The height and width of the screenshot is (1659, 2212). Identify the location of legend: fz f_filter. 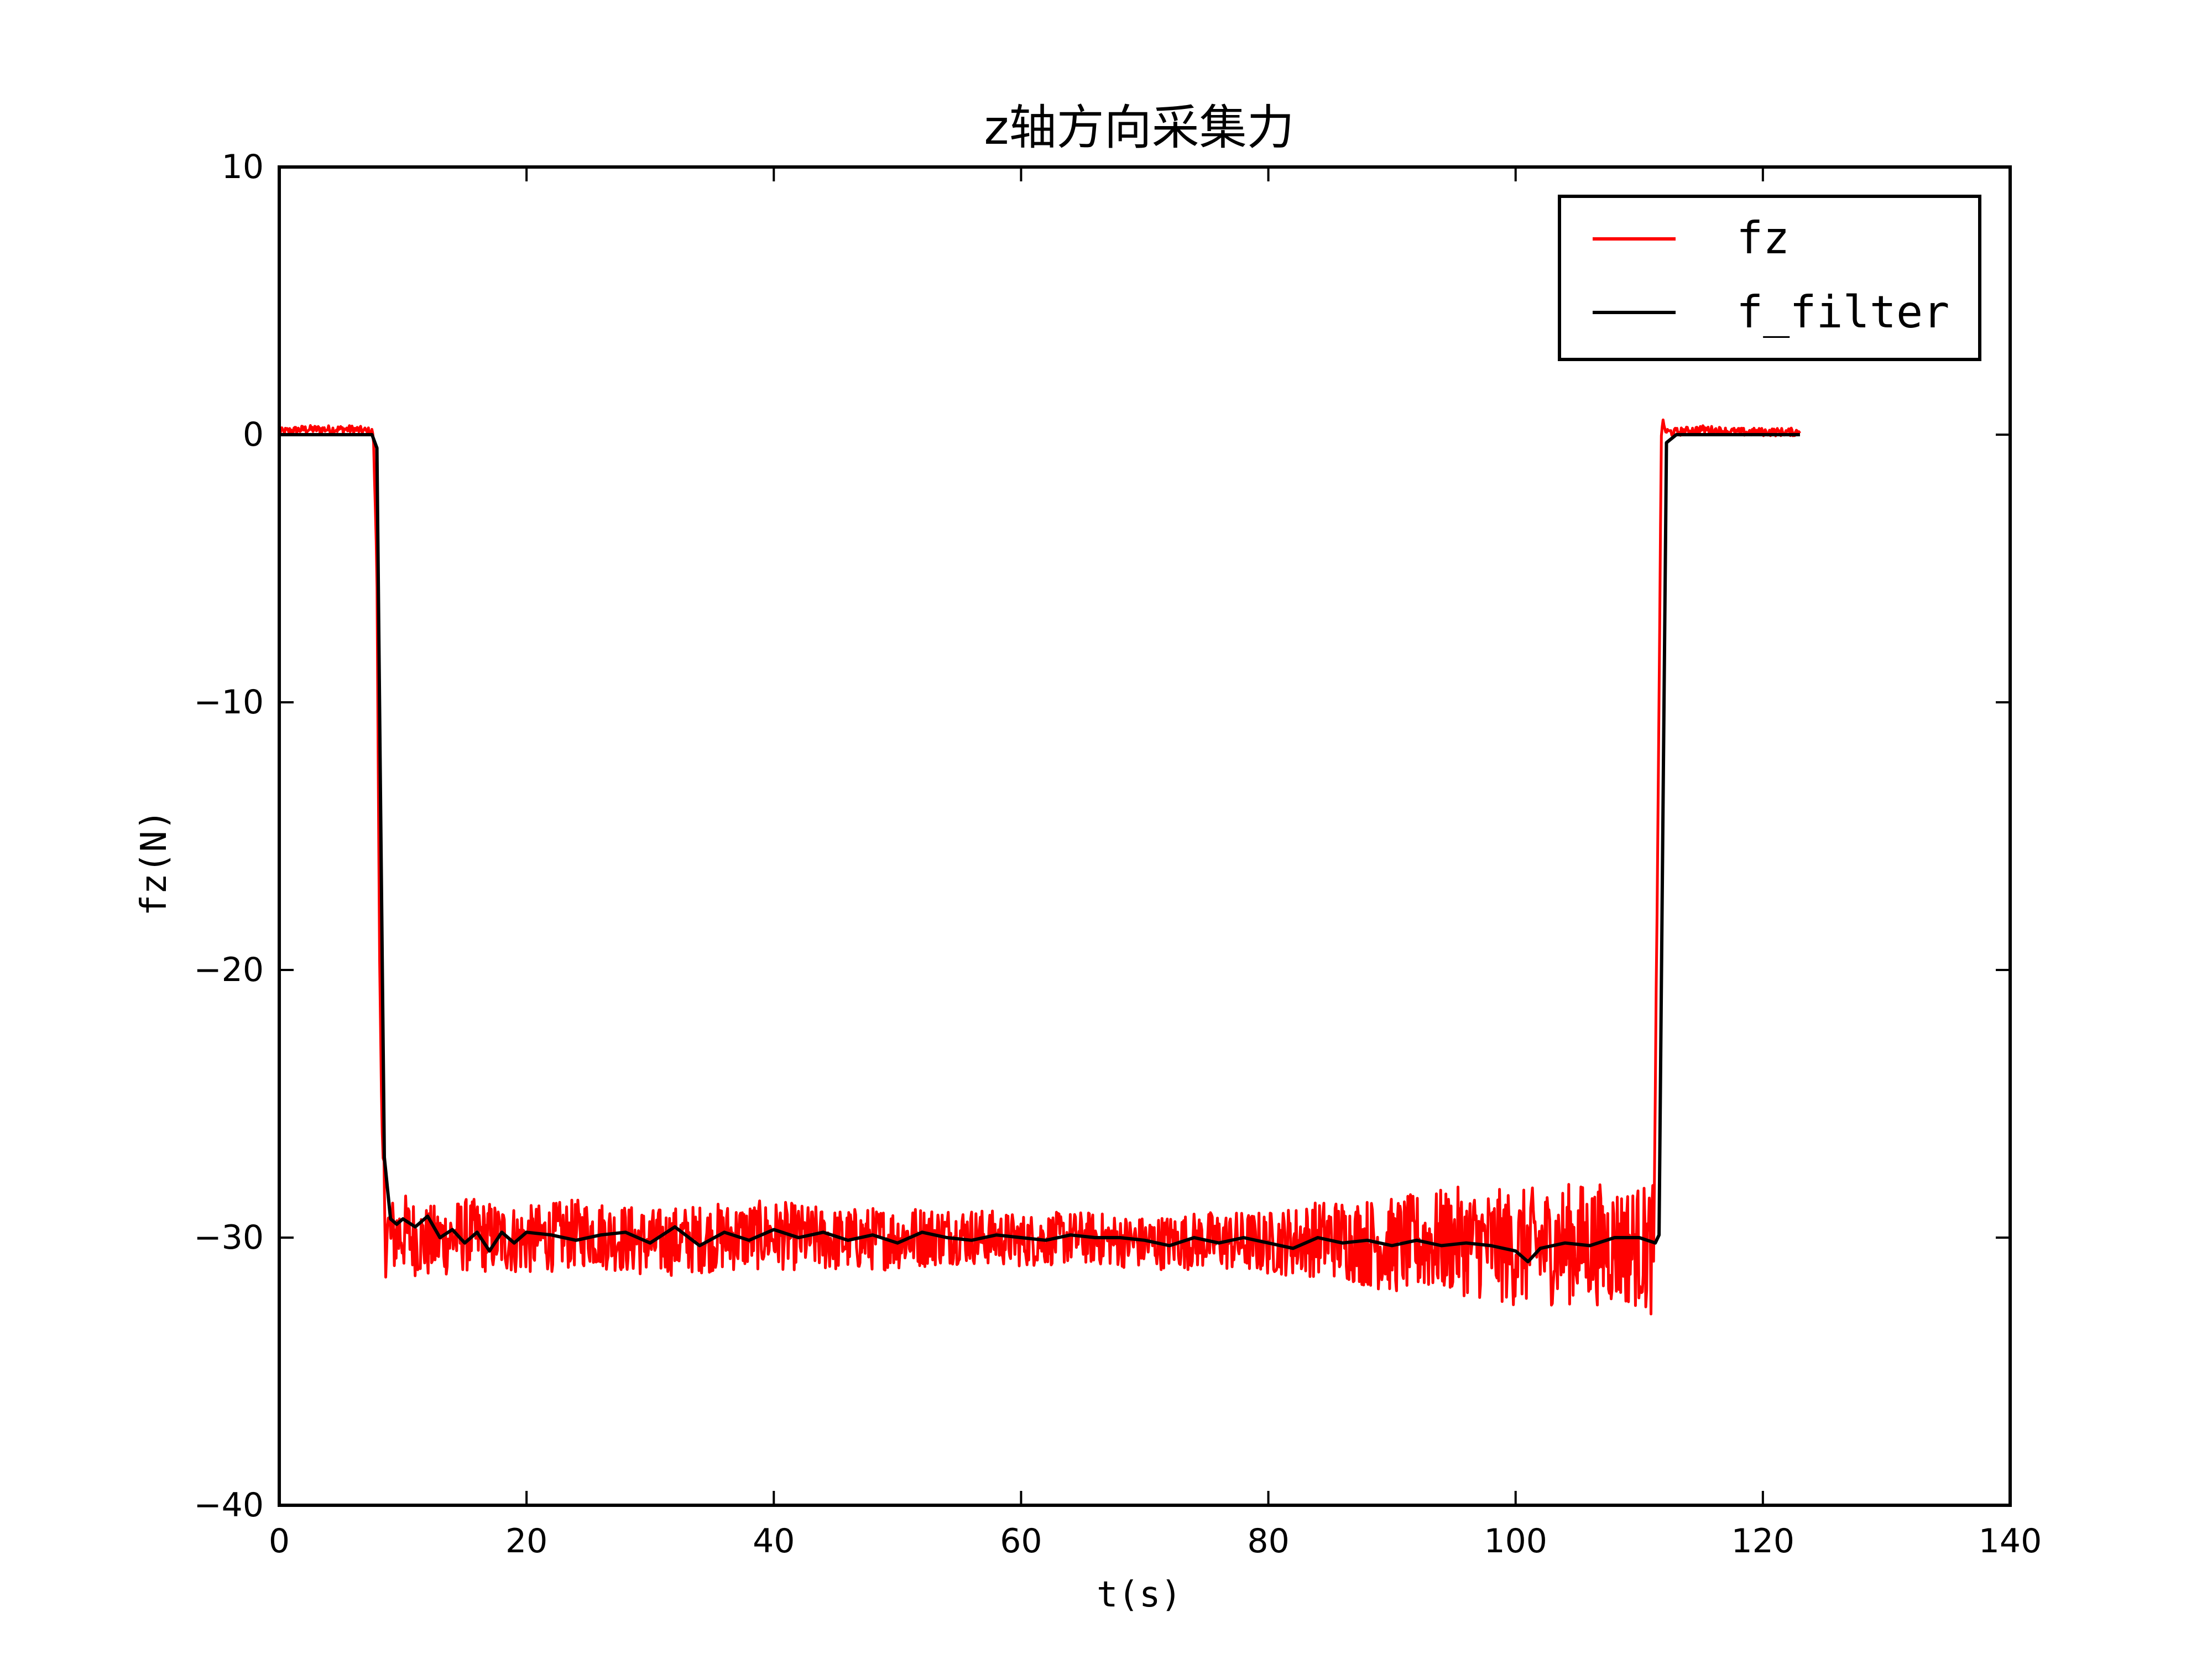
(1769, 278).